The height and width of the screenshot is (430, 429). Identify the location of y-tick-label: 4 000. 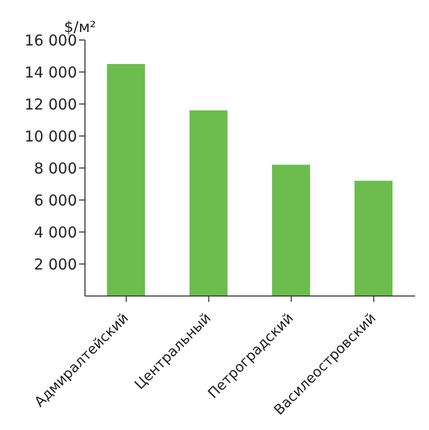
(55, 232).